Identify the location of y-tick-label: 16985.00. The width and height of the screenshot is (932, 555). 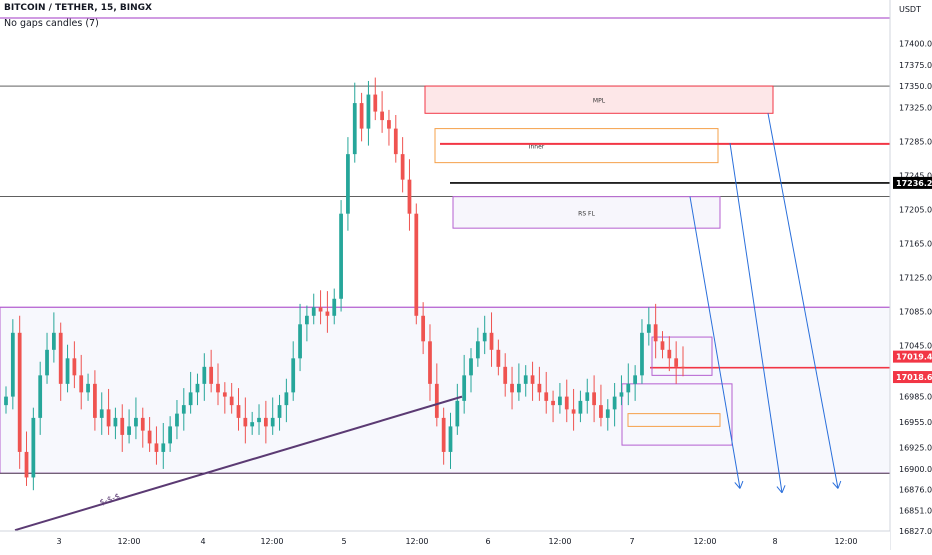
(915, 397).